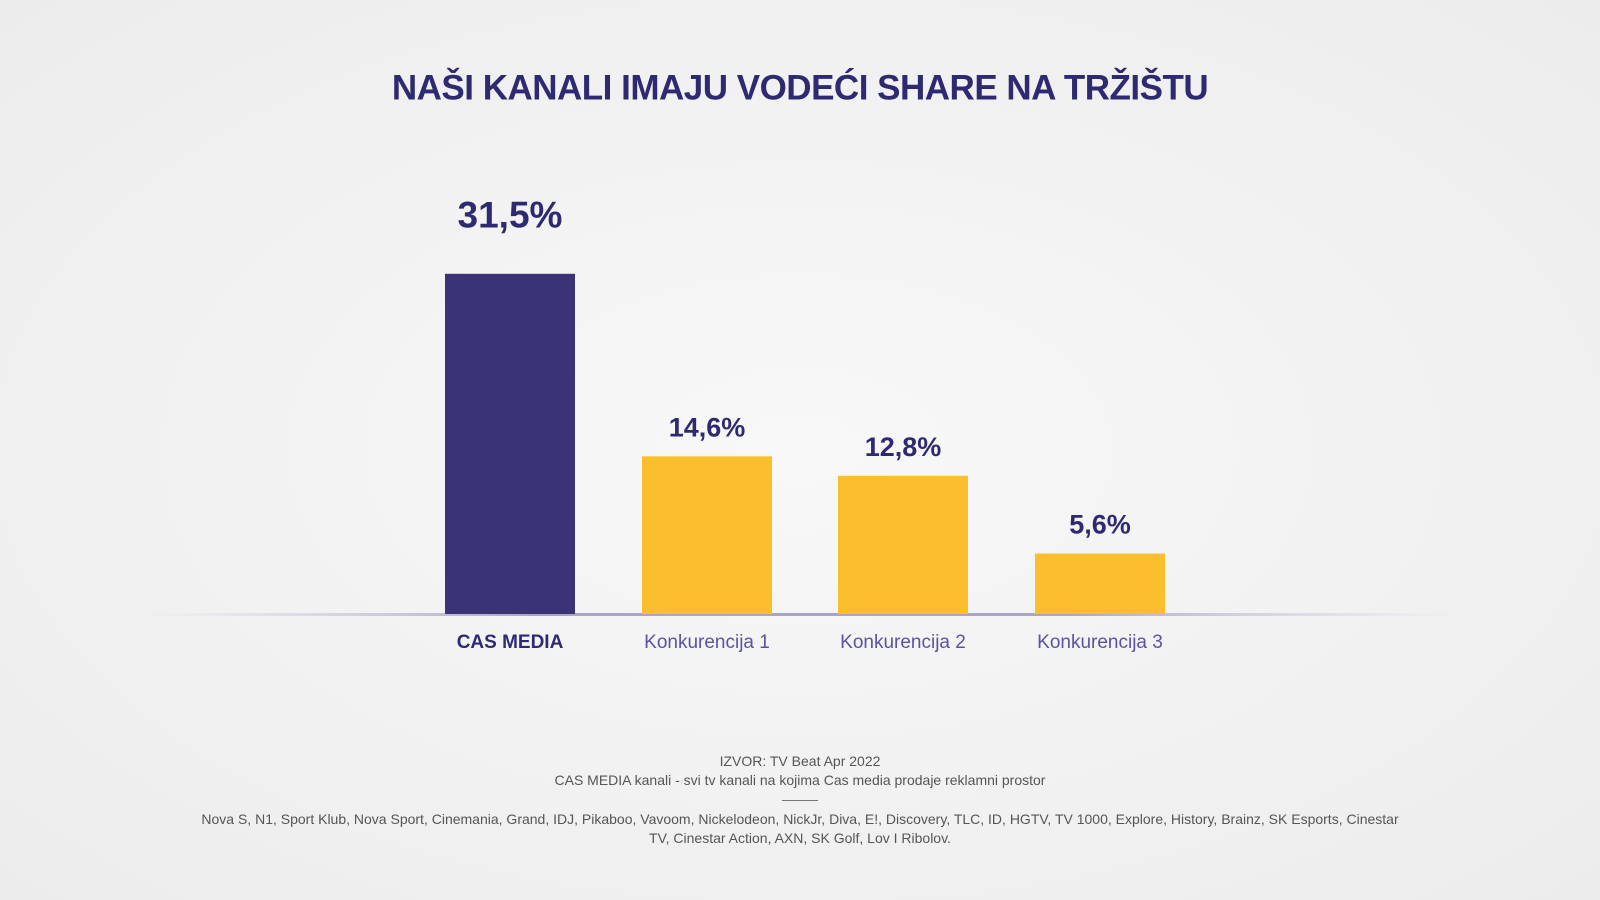  I want to click on x-tick-label: CAS MEDIA, so click(510, 642).